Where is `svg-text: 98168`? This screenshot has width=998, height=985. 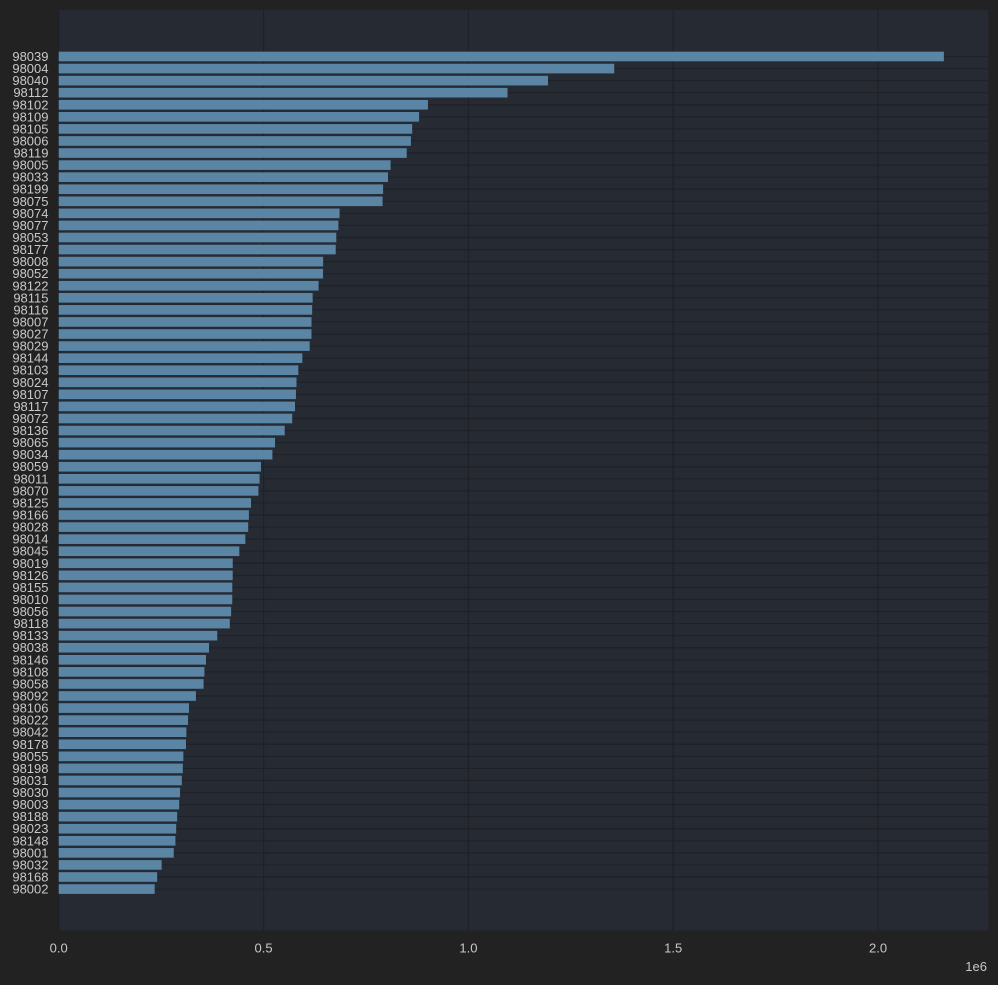 svg-text: 98168 is located at coordinates (30, 876).